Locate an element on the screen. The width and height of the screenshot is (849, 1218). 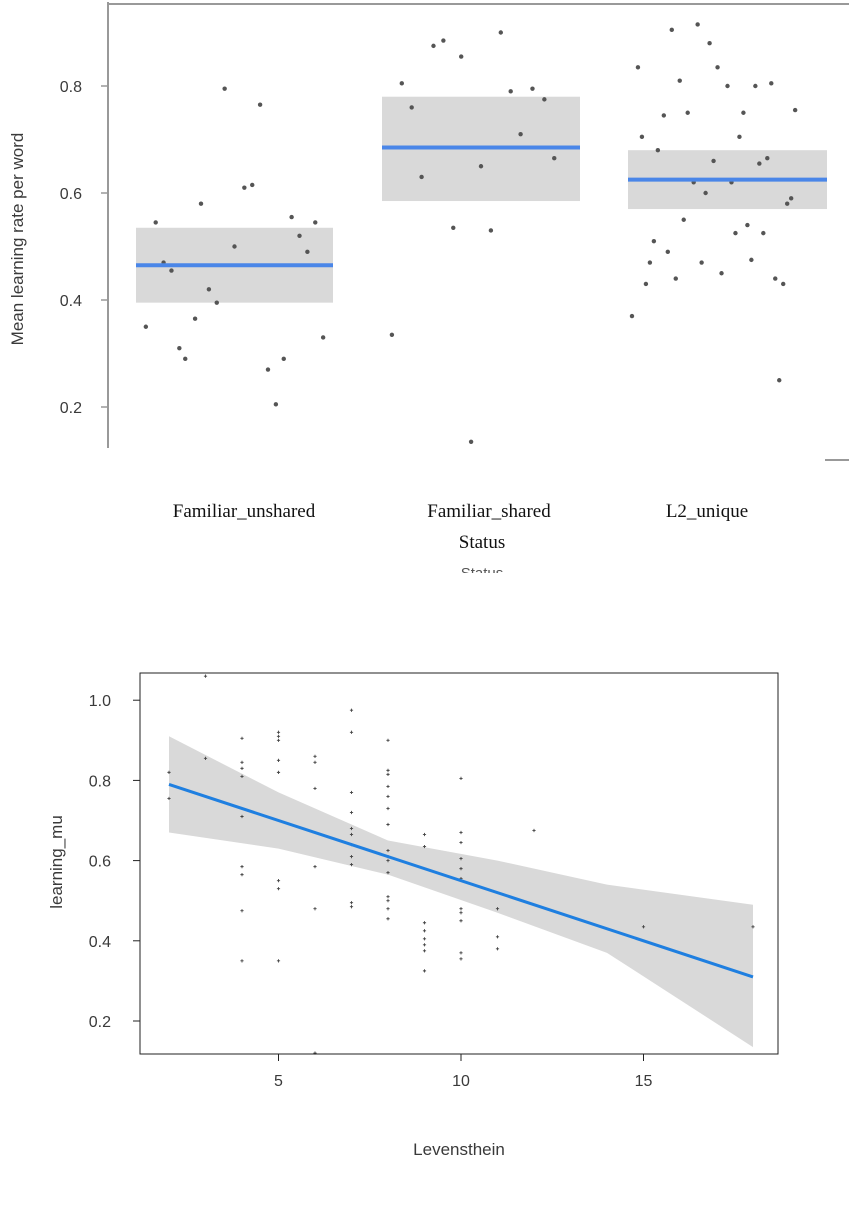
x-axis-ticks: 5 10 15 is located at coordinates (463, 1072).